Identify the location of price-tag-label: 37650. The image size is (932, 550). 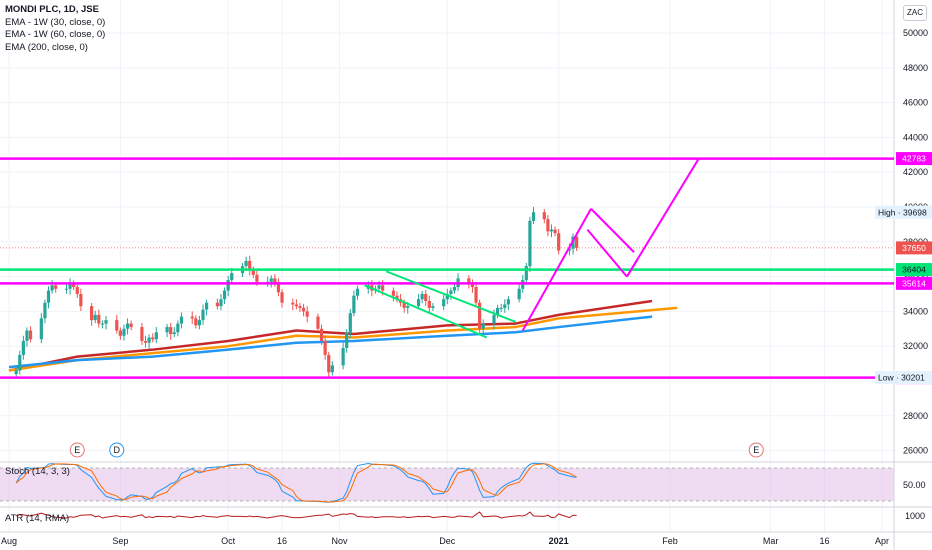
(914, 248).